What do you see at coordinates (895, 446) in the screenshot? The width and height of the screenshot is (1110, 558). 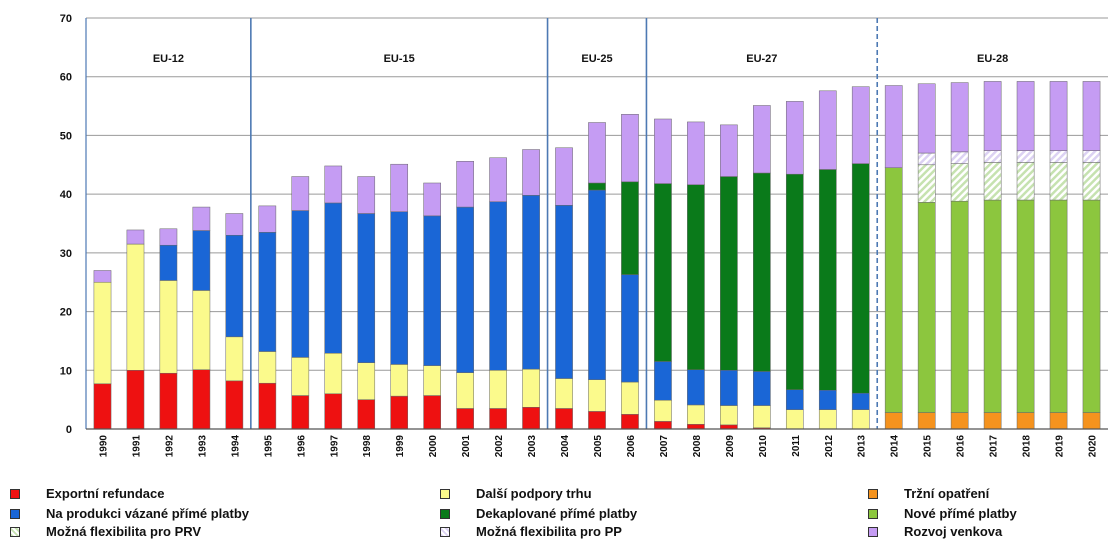 I see `x-tick-label: 2014` at bounding box center [895, 446].